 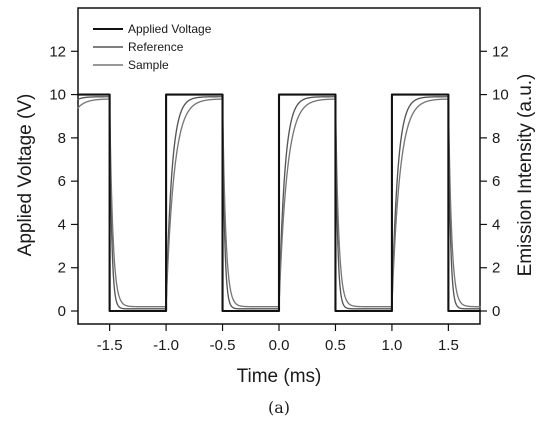 I want to click on figure-caption: (a), so click(x=279, y=407).